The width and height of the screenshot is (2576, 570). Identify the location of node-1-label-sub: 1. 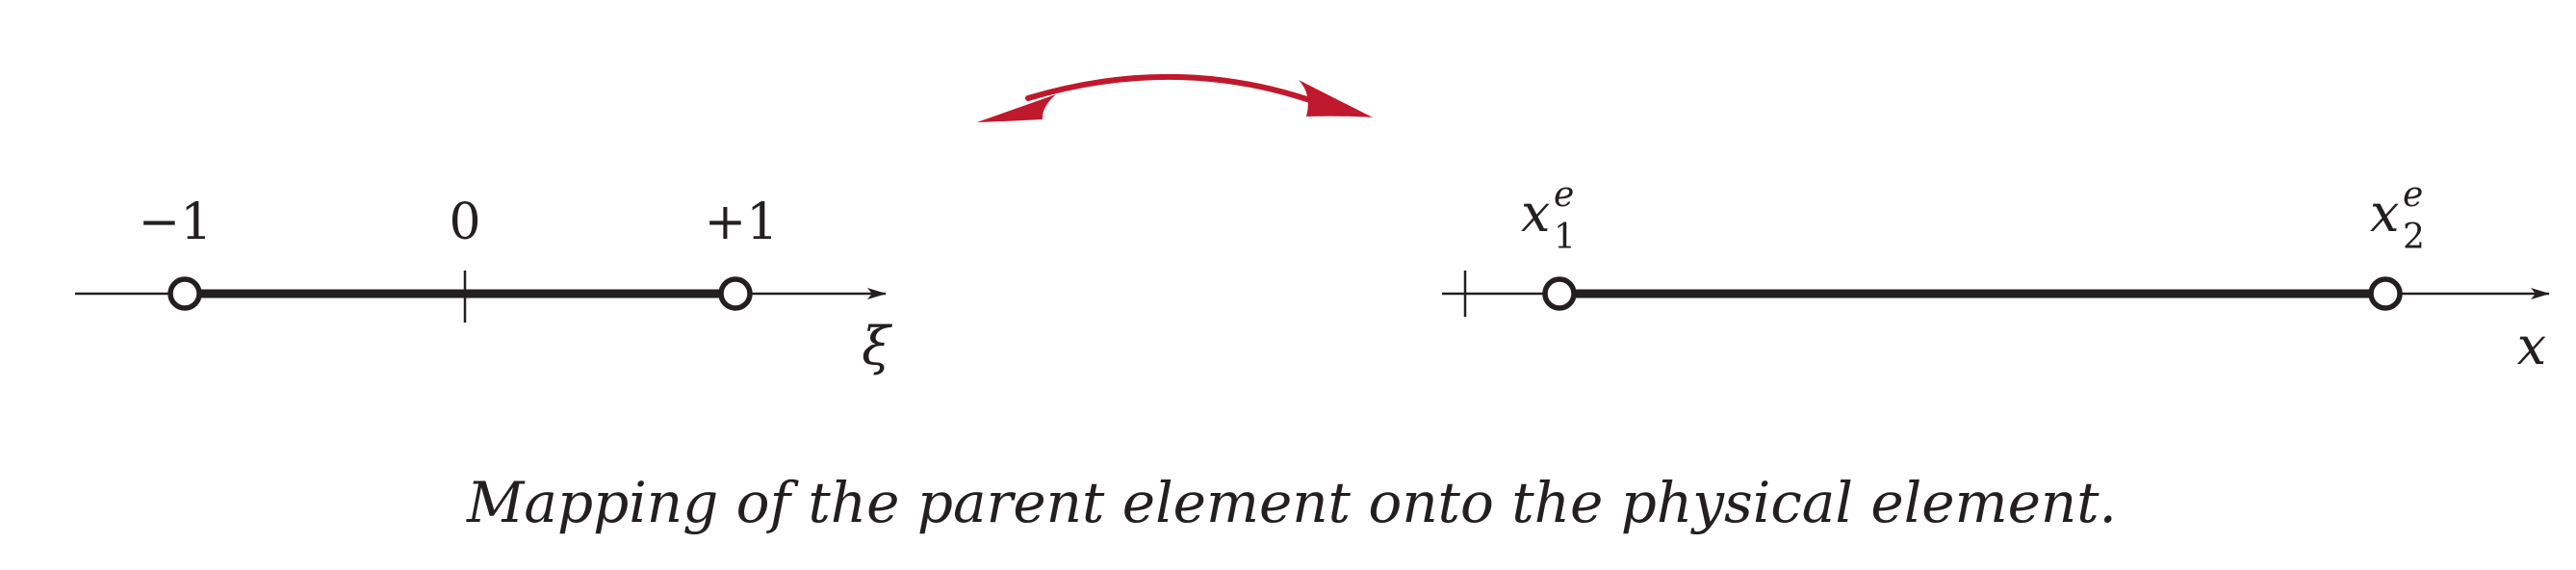
(1565, 237).